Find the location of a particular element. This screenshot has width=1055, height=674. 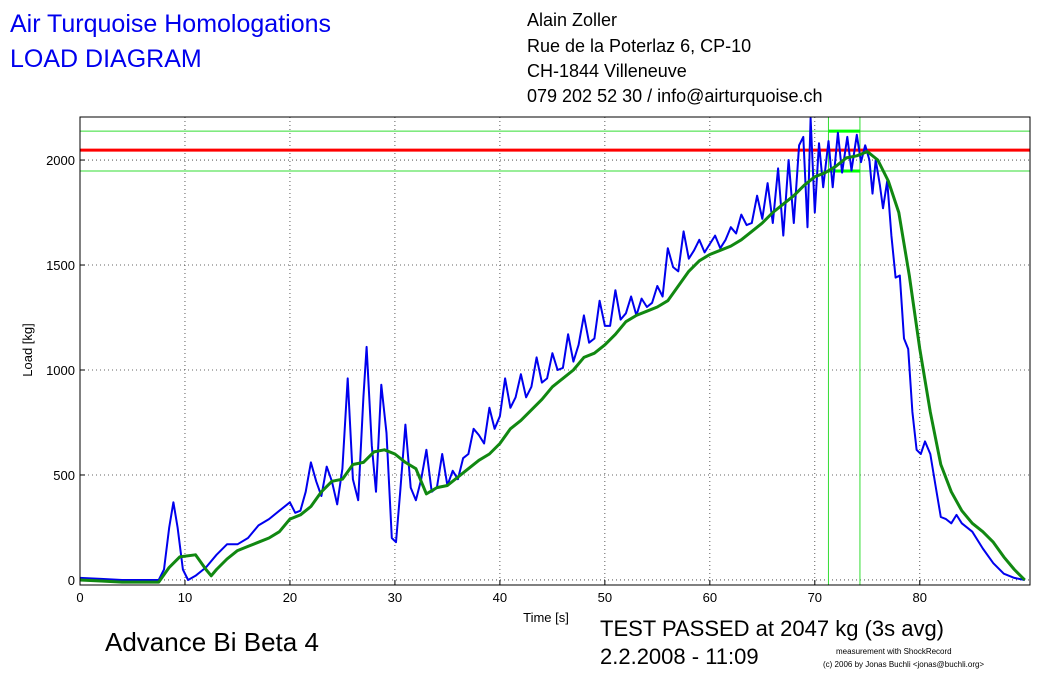

address-line: 079 202 52 30 / info@airturquoise.ch is located at coordinates (674, 96).